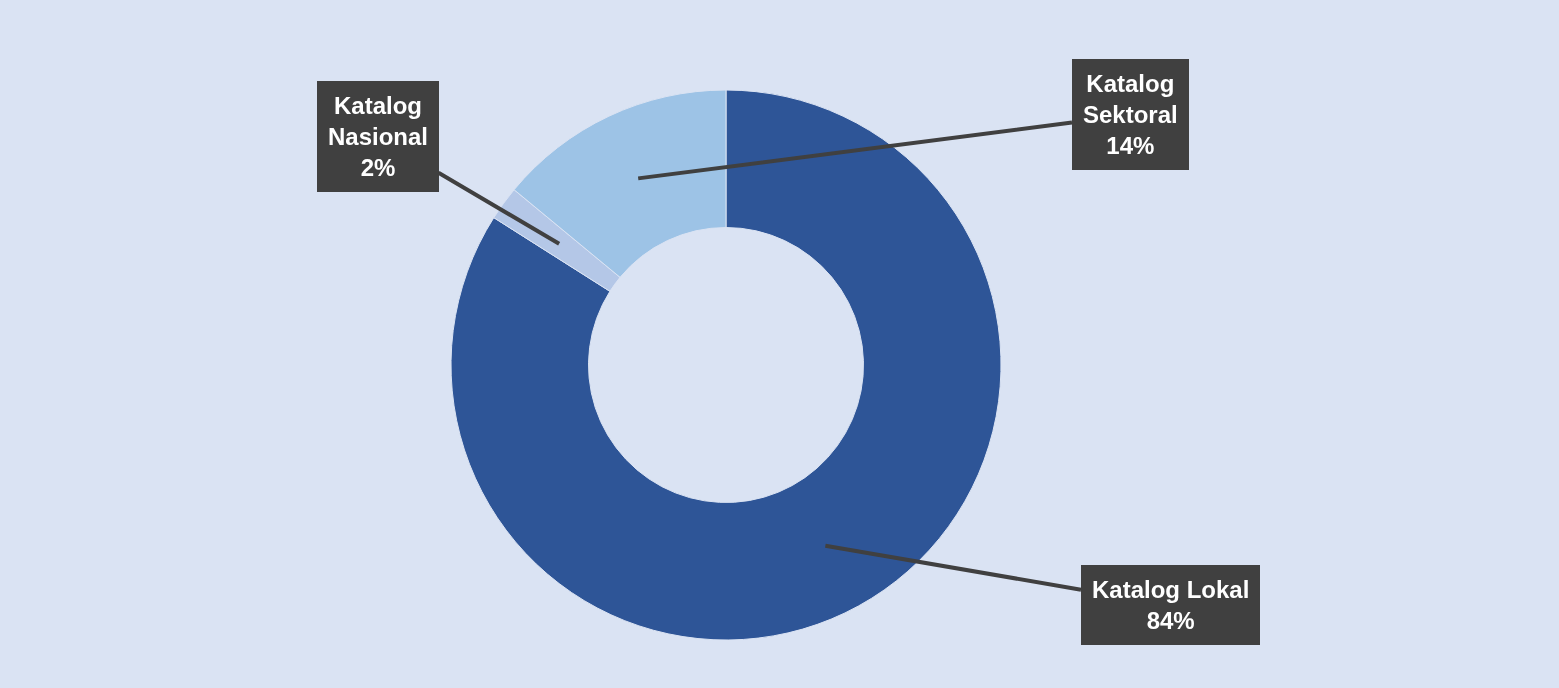 This screenshot has width=1559, height=688. I want to click on slice-label: Katalog Nasional, so click(378, 121).